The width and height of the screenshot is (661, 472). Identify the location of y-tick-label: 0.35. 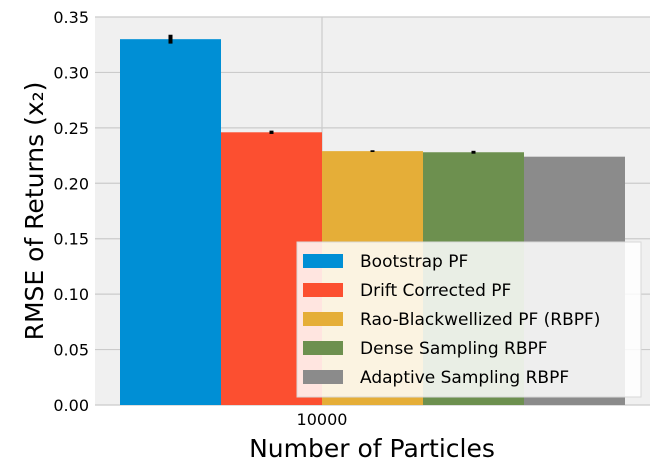
(71, 17).